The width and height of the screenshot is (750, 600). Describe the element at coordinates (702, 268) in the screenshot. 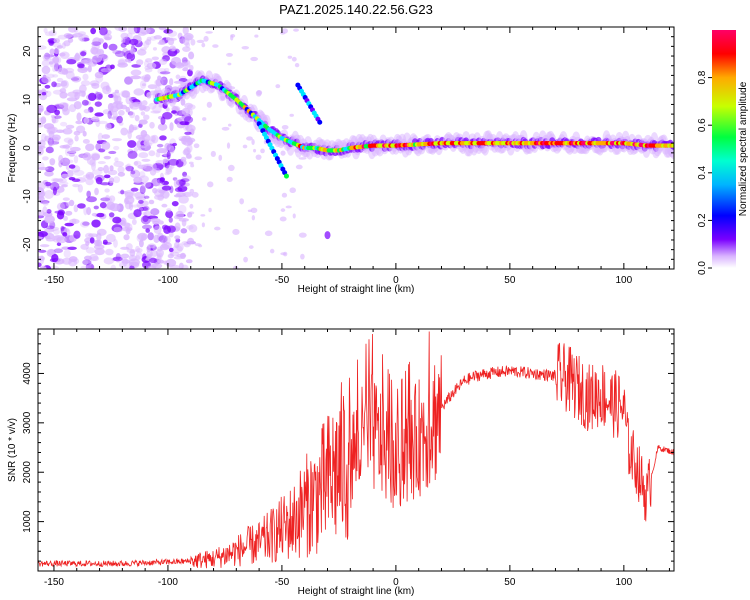

I see `colorbar-tick-label: 0.0` at that location.